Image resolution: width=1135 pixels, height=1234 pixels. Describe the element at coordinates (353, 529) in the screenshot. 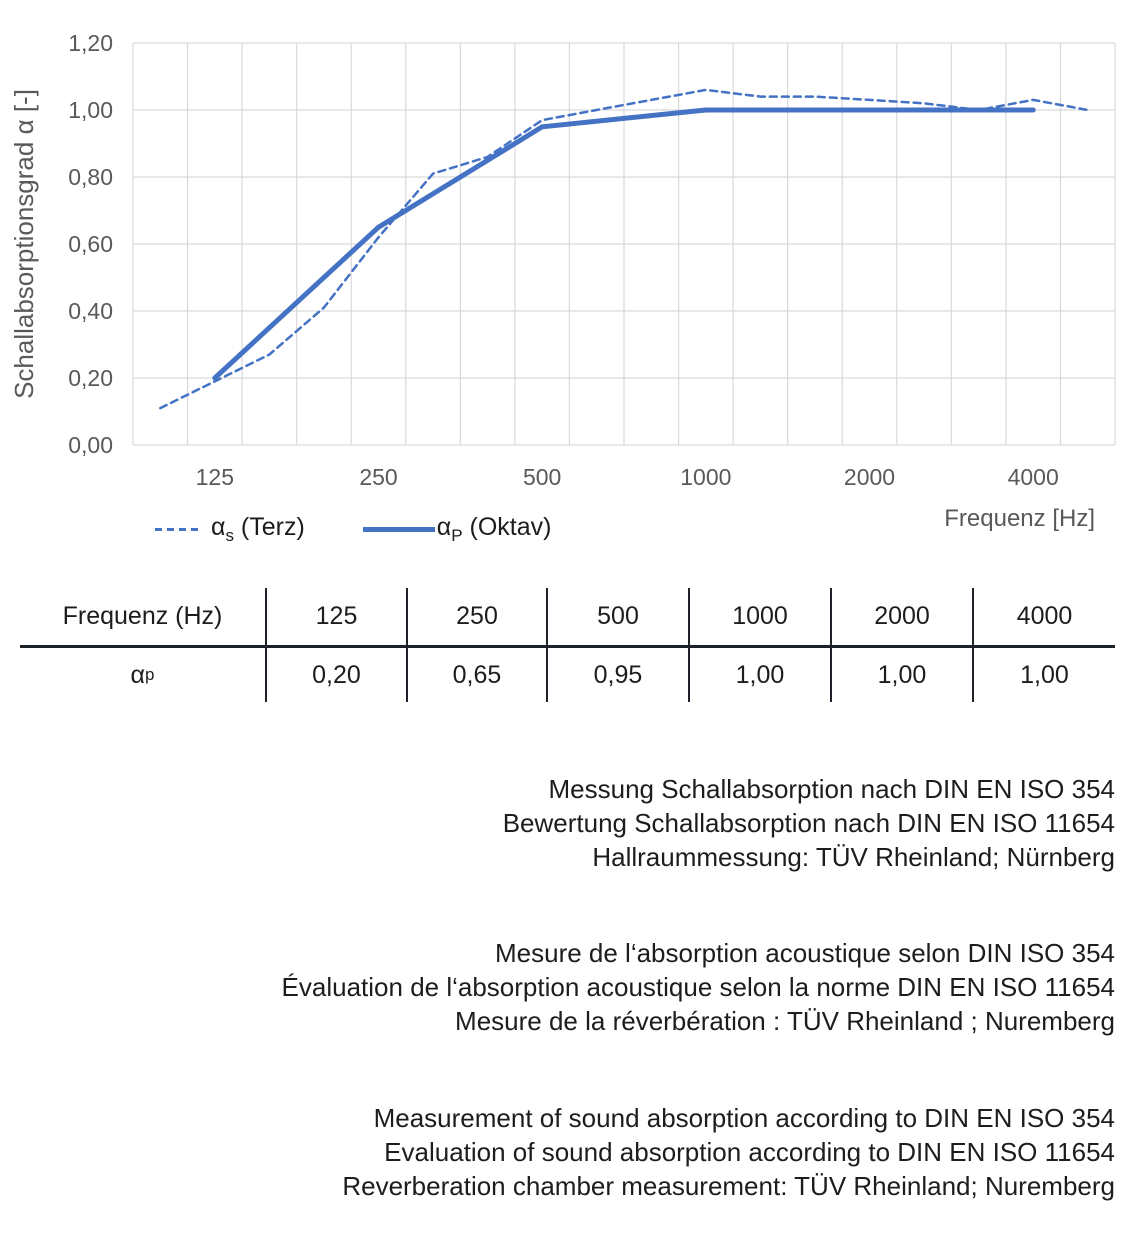

I see `chart-legend: αs (Terz) αP (Oktav)` at that location.